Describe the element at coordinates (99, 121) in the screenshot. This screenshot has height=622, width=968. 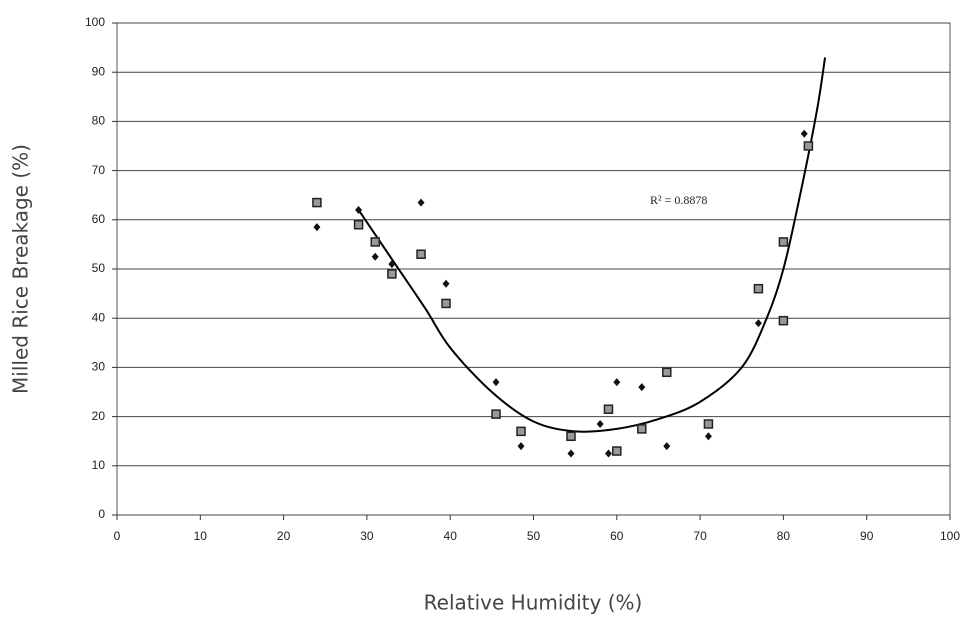
I see `y-tick-label: 80` at that location.